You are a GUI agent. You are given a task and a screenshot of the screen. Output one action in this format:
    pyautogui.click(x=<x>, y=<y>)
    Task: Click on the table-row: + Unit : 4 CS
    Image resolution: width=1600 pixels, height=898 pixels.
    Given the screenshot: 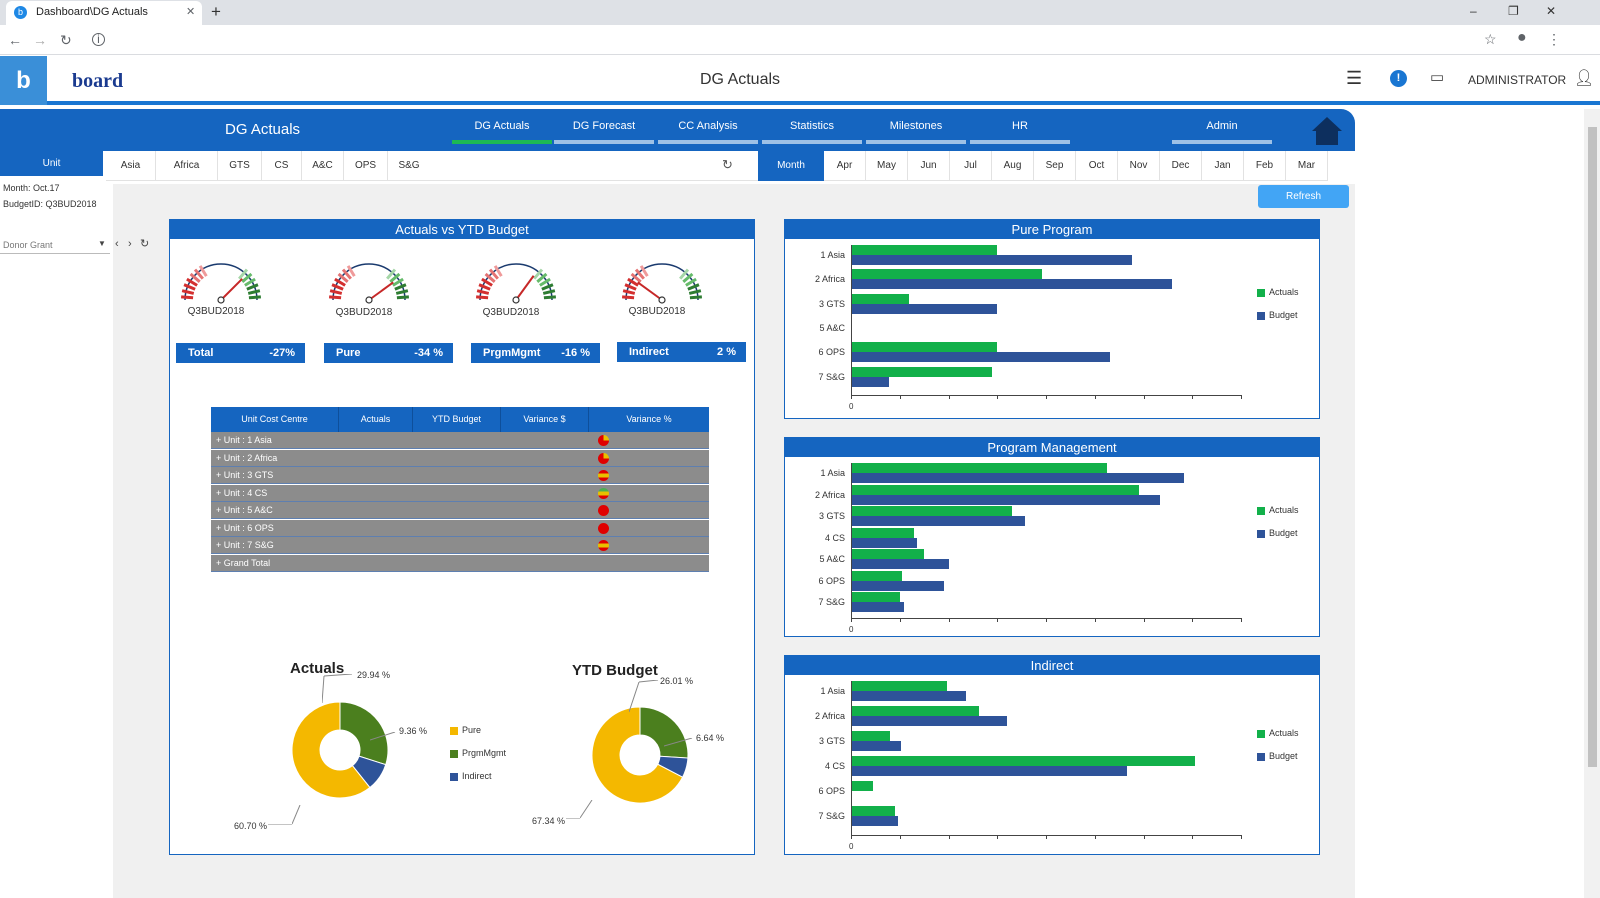 What is the action you would take?
    pyautogui.click(x=460, y=493)
    